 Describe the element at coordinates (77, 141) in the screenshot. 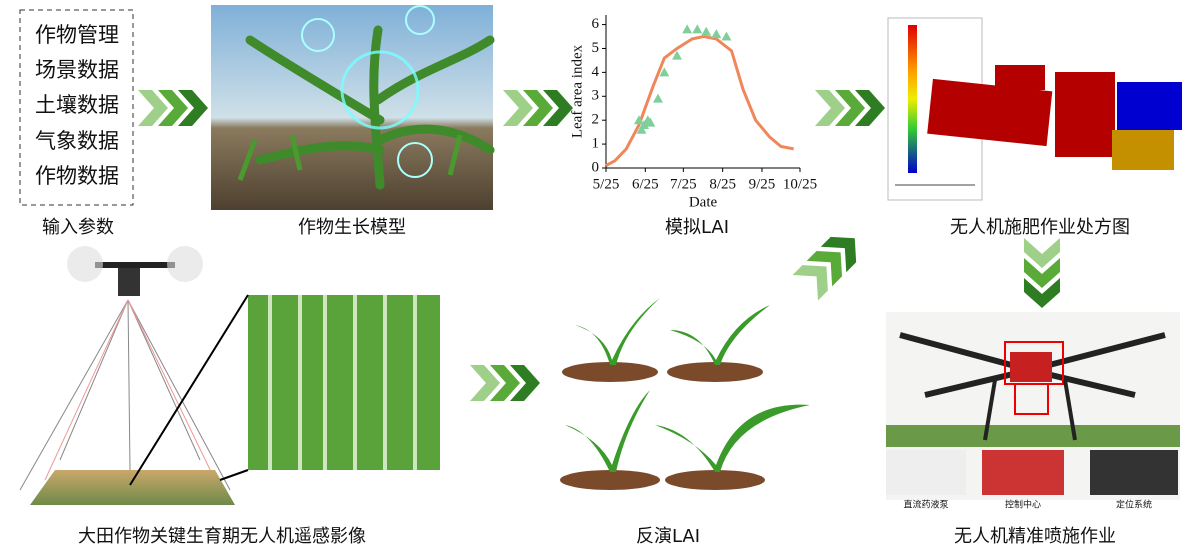

I see `input-item: 气象数据` at that location.